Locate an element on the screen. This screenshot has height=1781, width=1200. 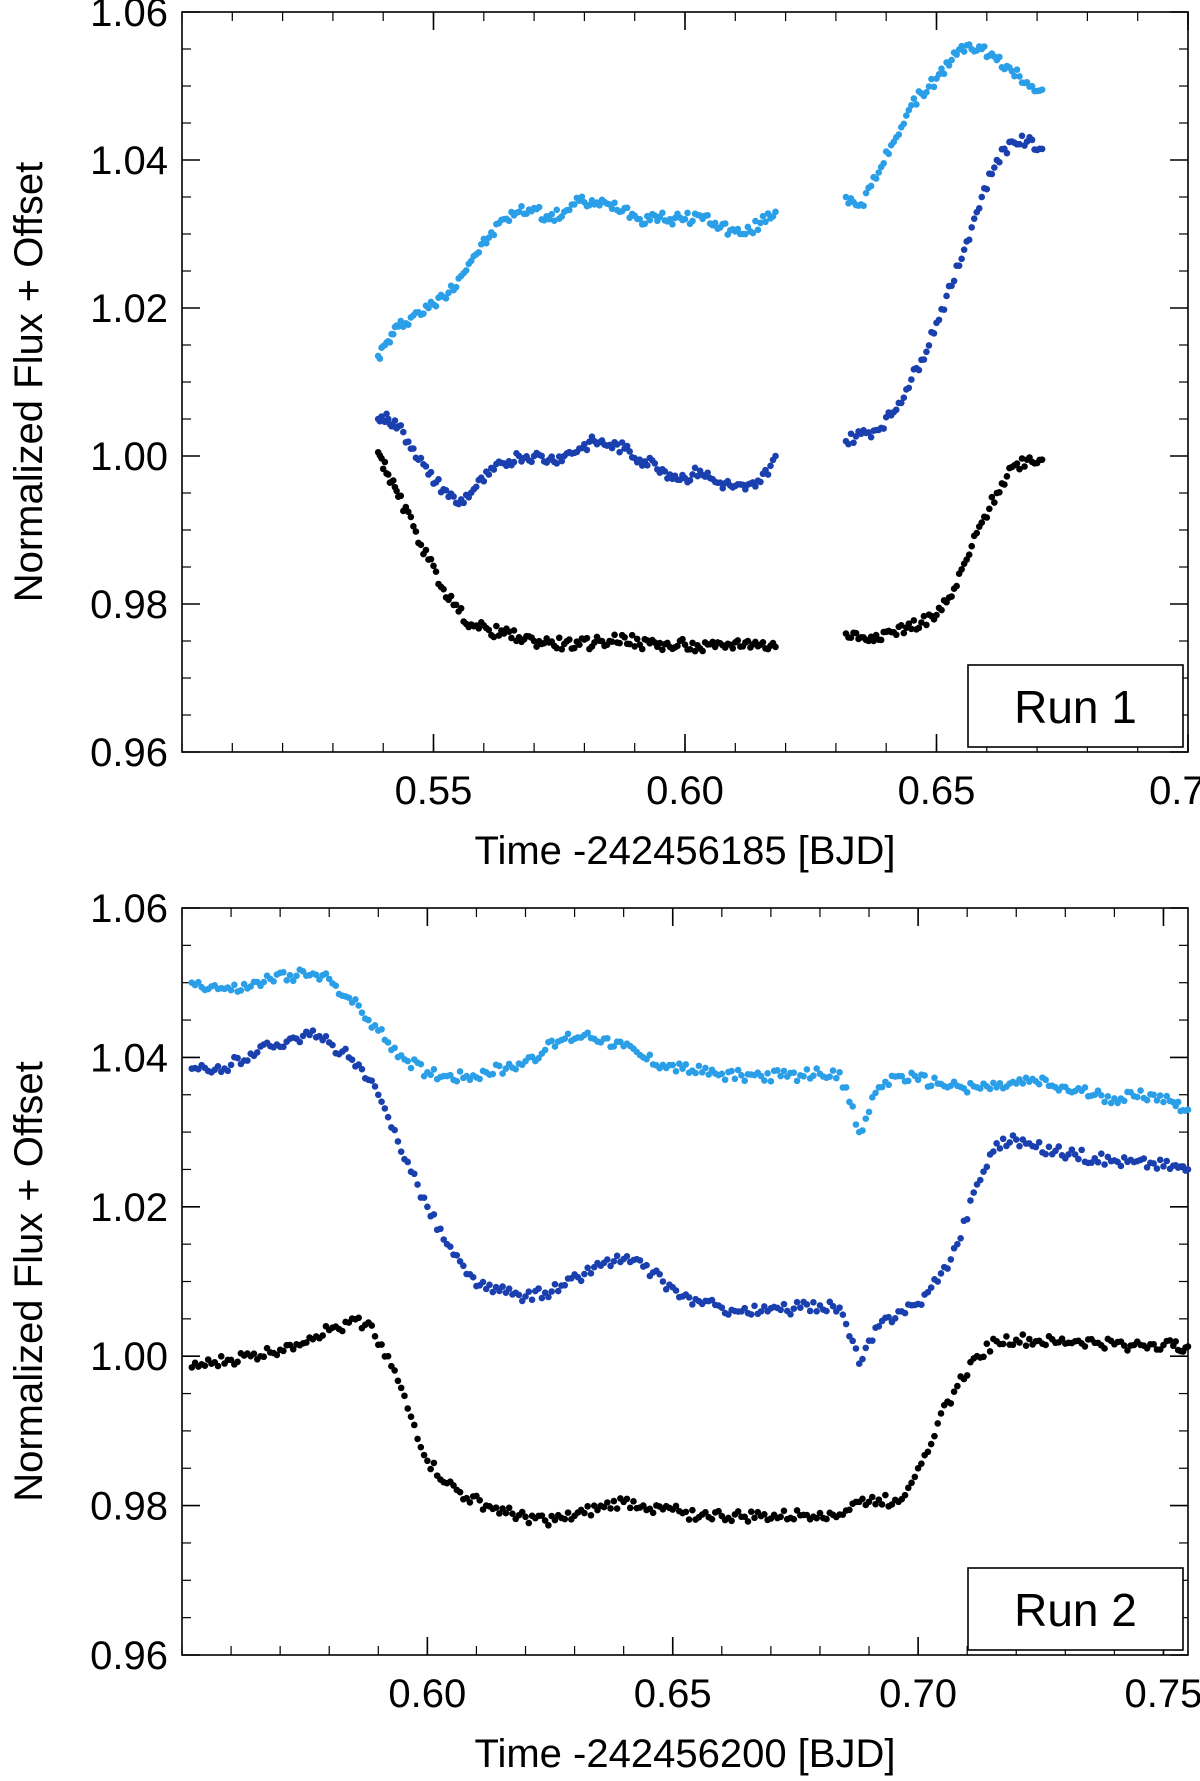
x-tick-label: 0.65 is located at coordinates (937, 791).